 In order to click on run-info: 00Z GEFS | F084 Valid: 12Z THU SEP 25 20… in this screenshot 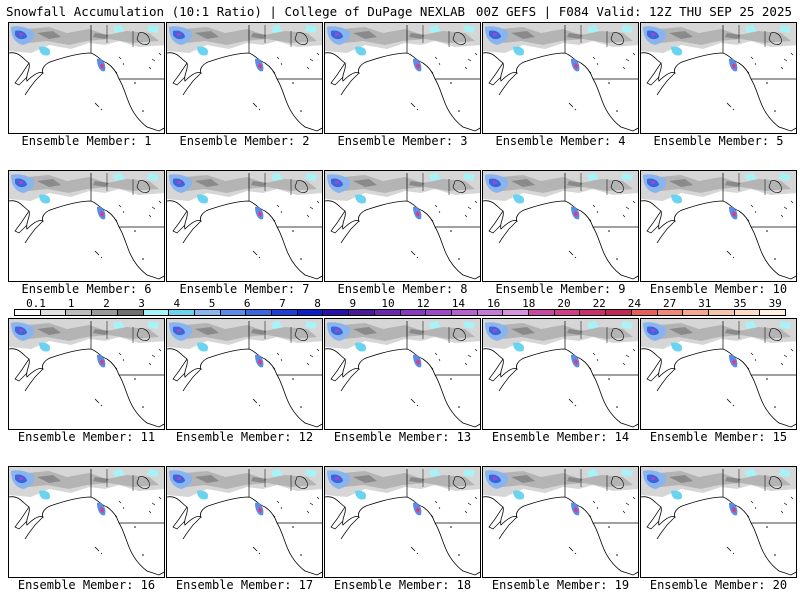, I will do `click(633, 11)`.